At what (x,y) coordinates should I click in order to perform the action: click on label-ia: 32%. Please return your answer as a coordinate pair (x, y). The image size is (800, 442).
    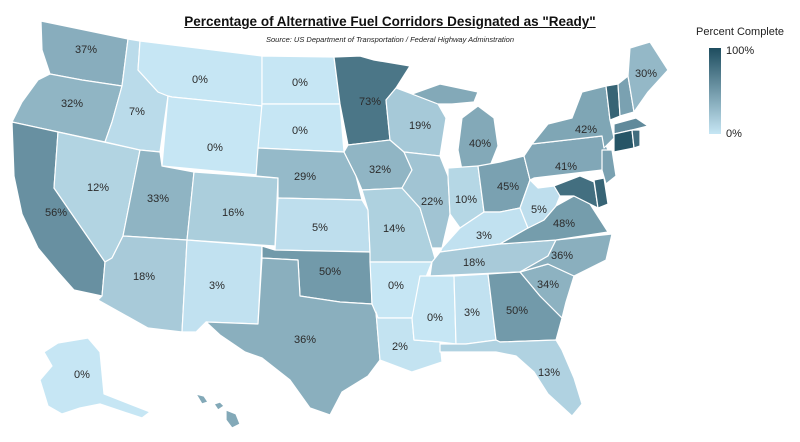
    Looking at the image, I should click on (380, 170).